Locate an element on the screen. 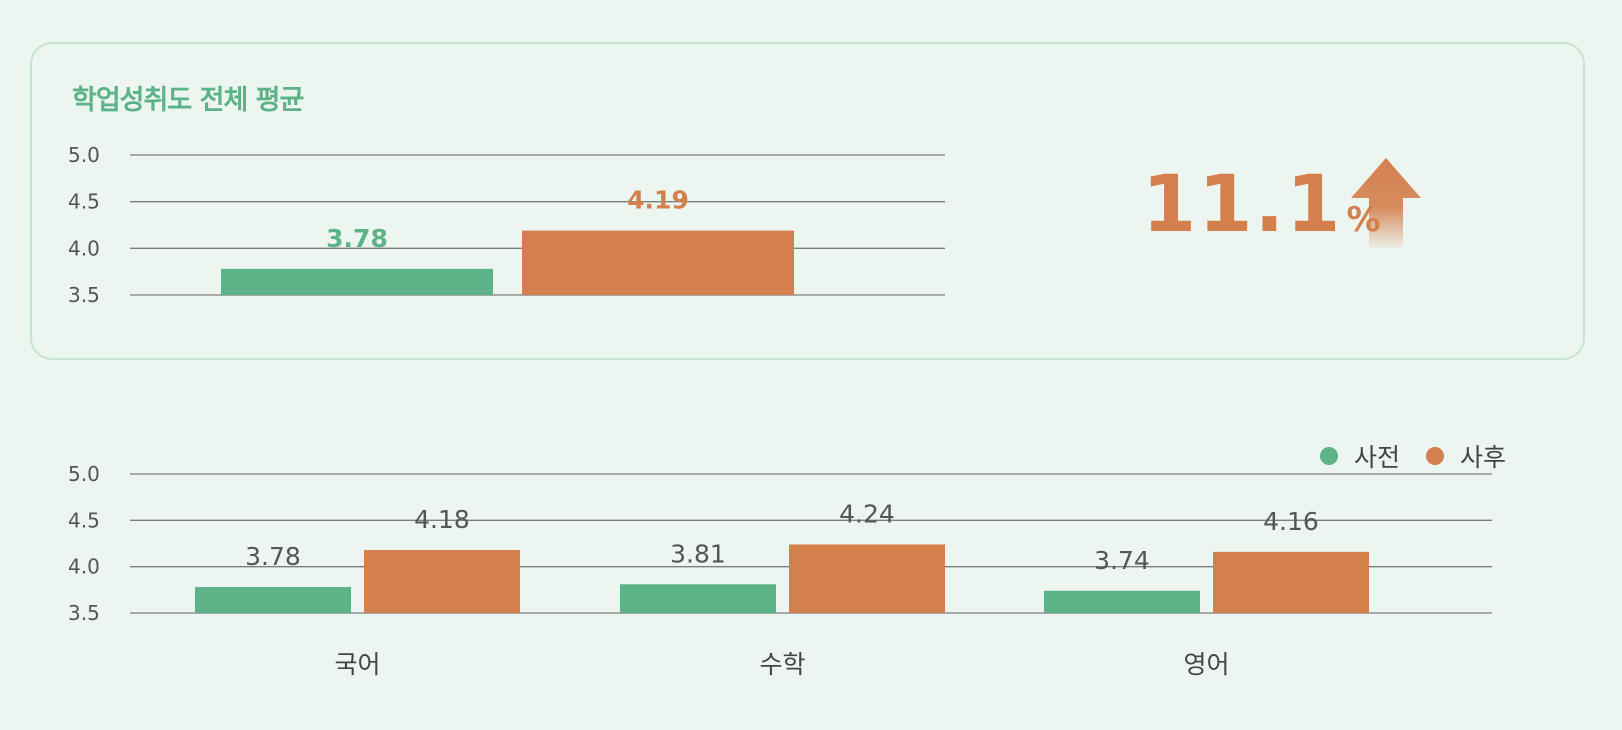 The width and height of the screenshot is (1622, 730). legend-label-before: 사전 is located at coordinates (1377, 457).